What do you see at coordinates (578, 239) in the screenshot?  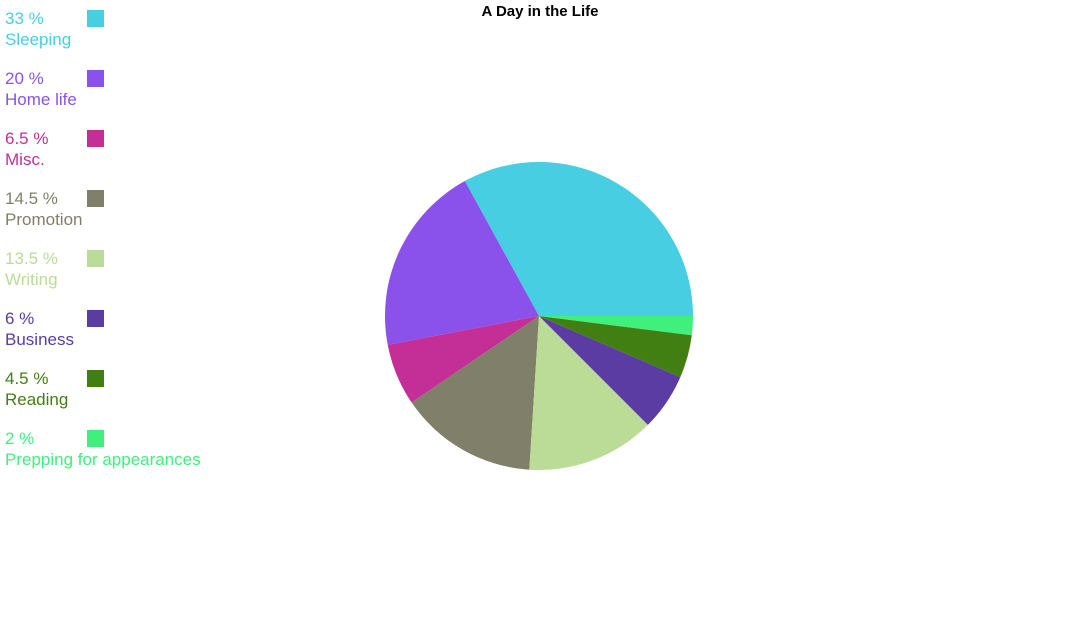 I see `pie-slice-sleeping` at bounding box center [578, 239].